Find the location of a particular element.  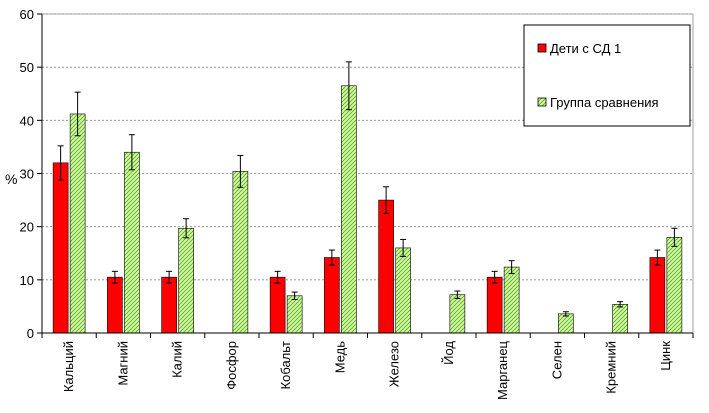

category-label: Железо is located at coordinates (394, 364).